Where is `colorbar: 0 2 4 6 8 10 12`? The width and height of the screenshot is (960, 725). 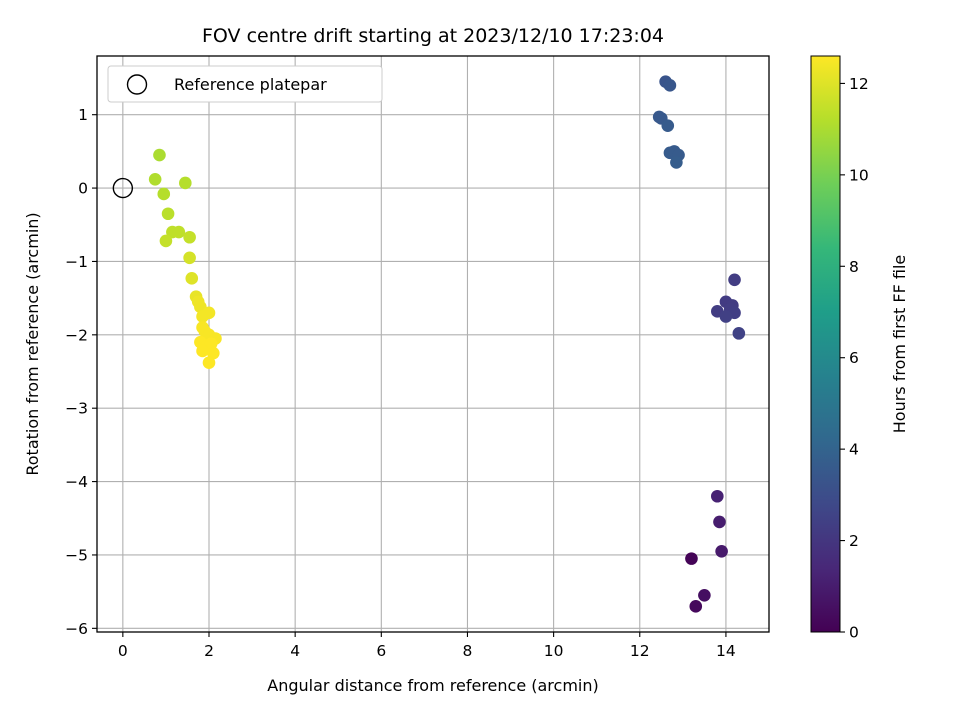 colorbar: 0 2 4 6 8 10 12 is located at coordinates (839, 348).